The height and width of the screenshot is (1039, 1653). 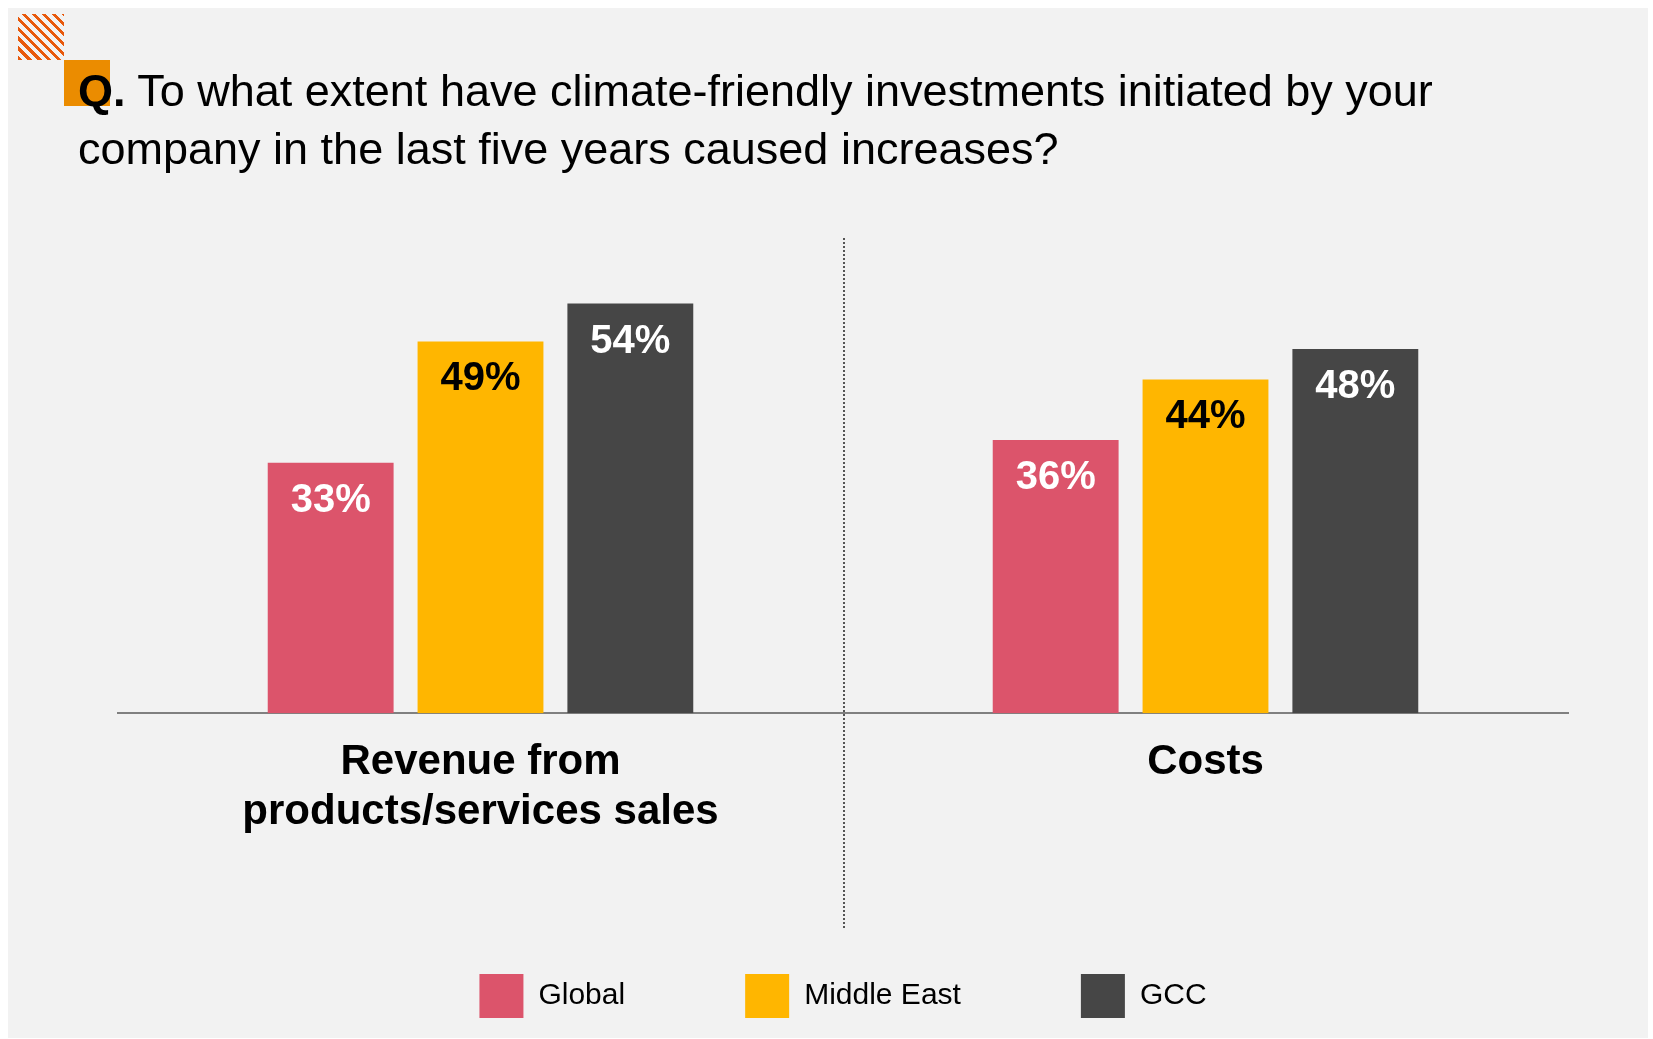 What do you see at coordinates (1055, 475) in the screenshot?
I see `data-label: 36%` at bounding box center [1055, 475].